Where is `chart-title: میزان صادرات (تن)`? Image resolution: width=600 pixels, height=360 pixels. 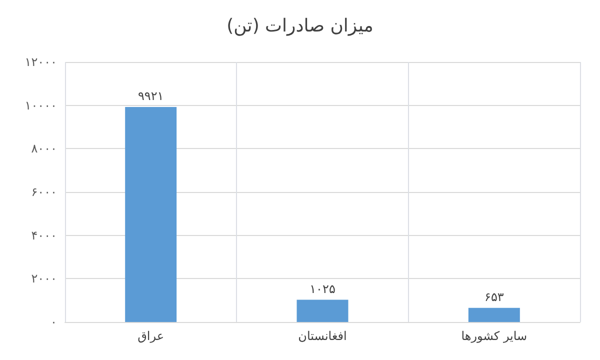 chart-title: میزان صادرات (تن) is located at coordinates (300, 26).